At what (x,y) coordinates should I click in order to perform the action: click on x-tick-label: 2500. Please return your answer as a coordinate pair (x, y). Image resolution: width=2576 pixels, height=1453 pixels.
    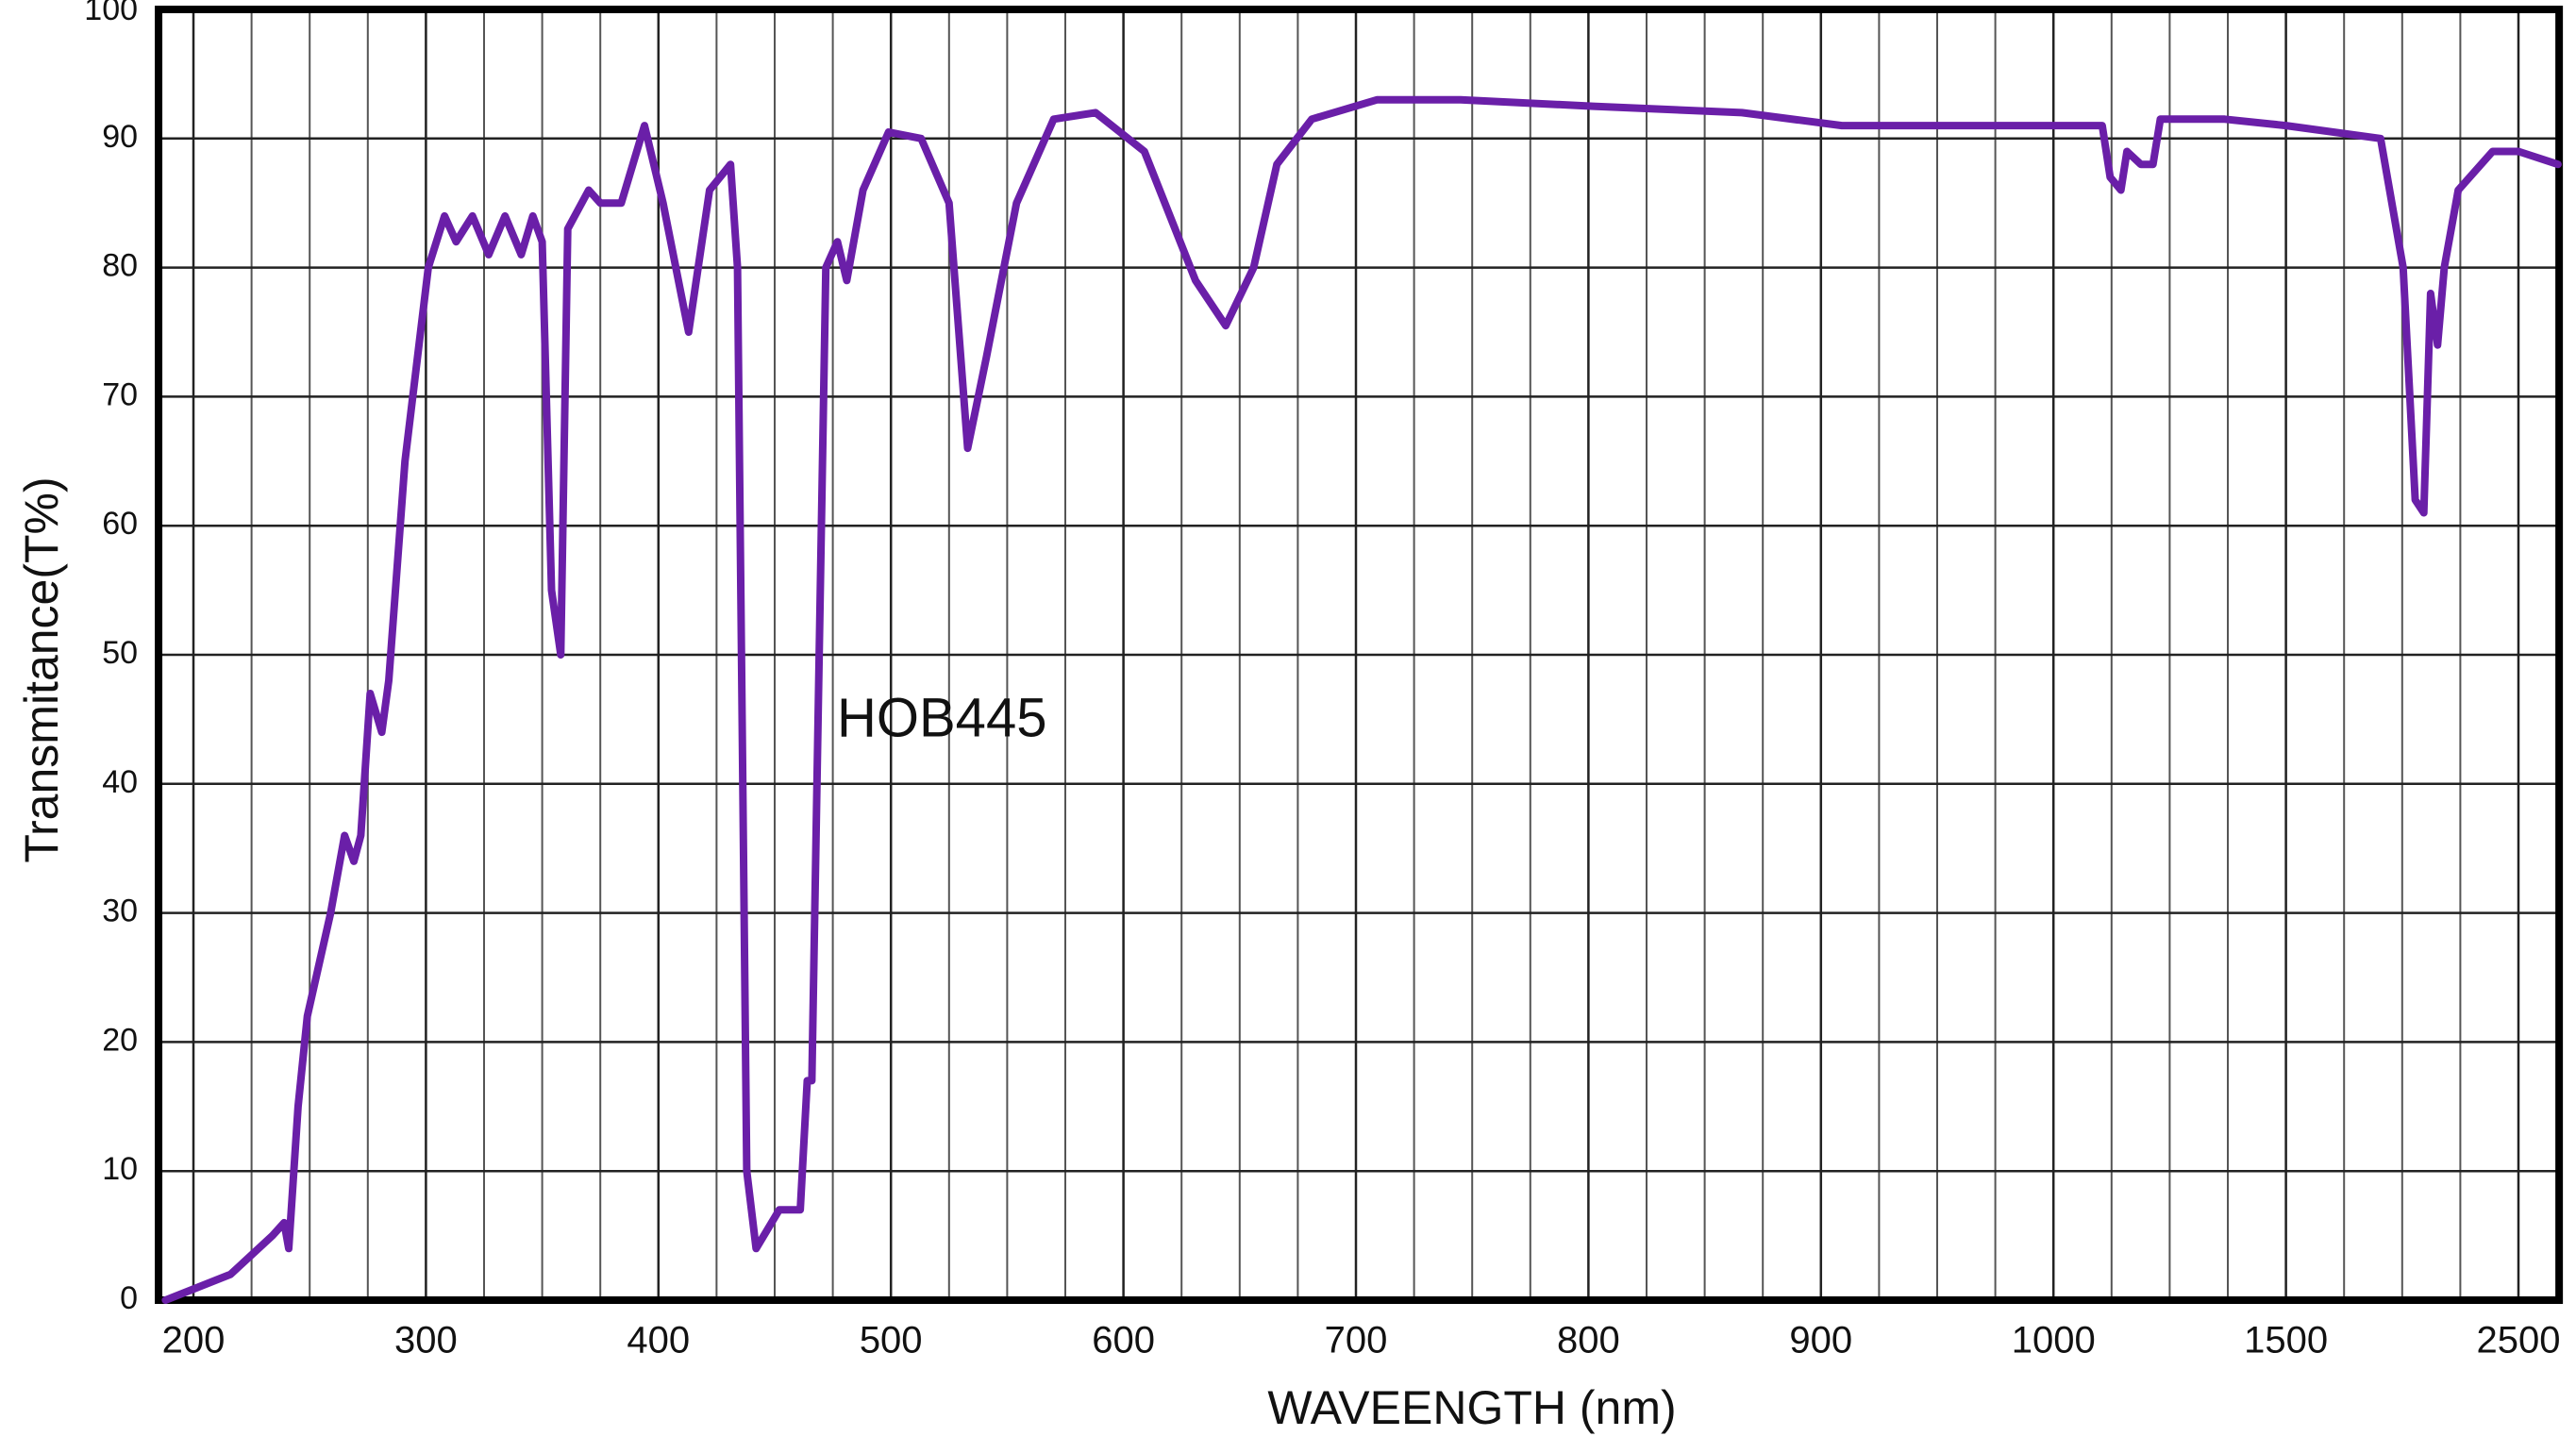
    Looking at the image, I should click on (2519, 1340).